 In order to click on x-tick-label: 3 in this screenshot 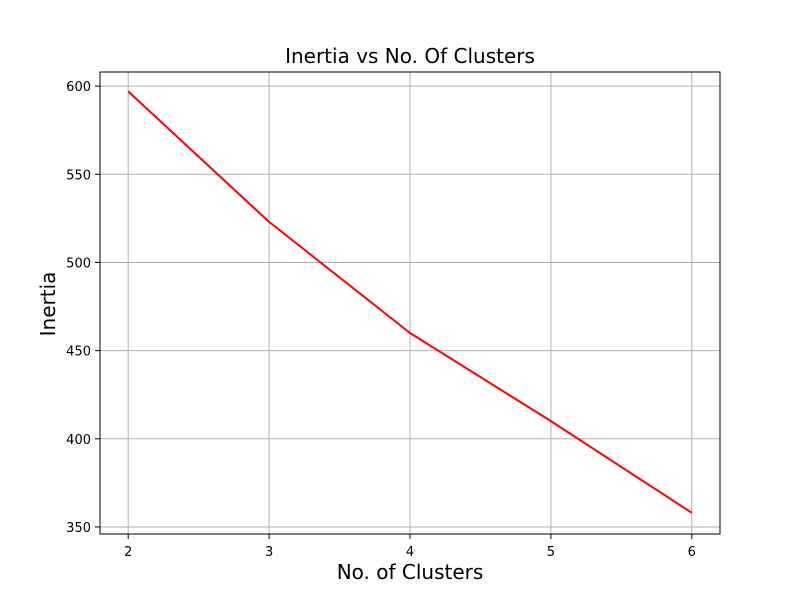, I will do `click(269, 552)`.